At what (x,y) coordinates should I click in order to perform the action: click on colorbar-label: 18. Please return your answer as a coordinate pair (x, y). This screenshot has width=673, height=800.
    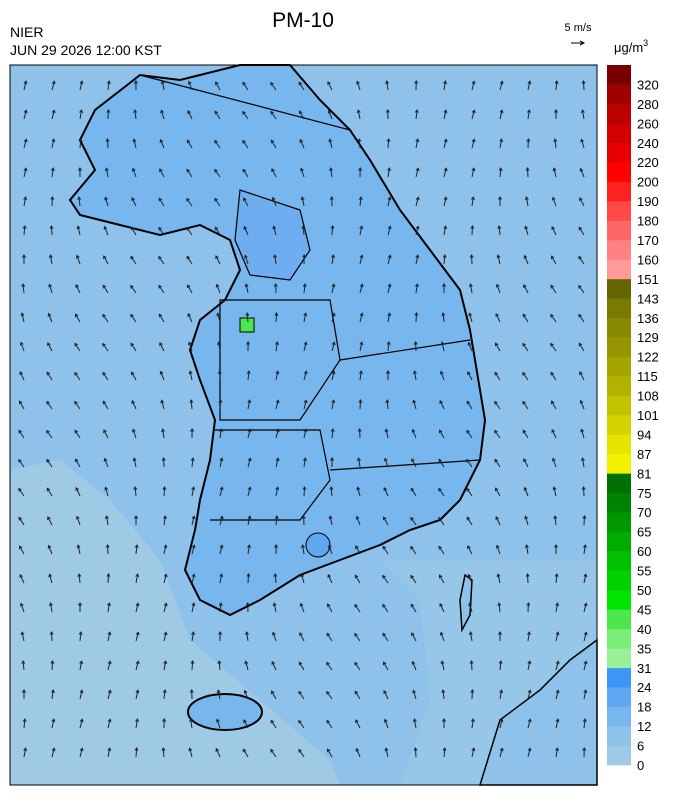
    Looking at the image, I should click on (644, 707).